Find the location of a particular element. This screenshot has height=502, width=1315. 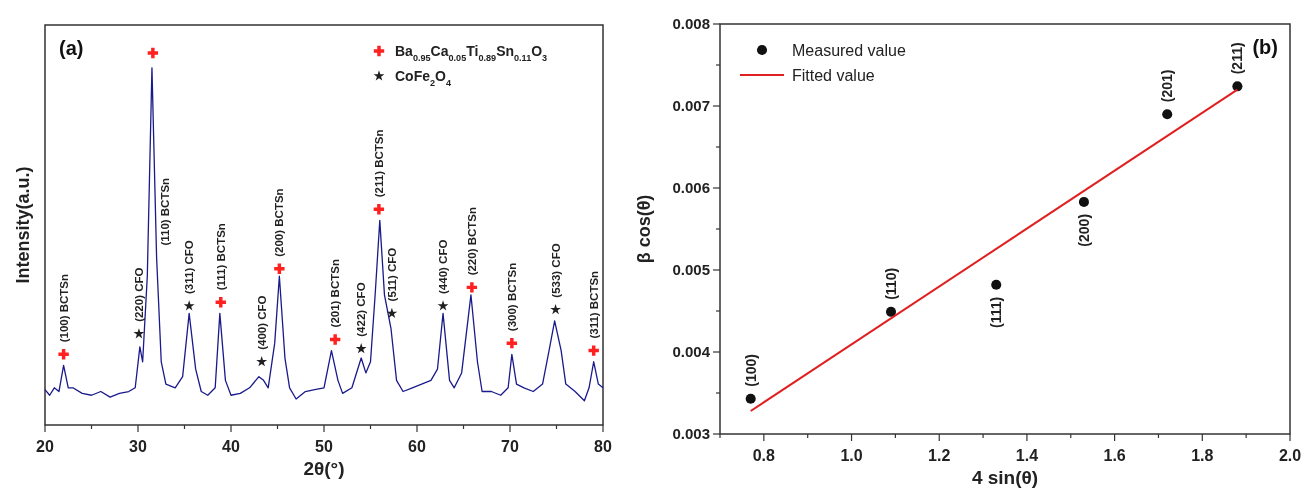

annotation: (440) CFO is located at coordinates (443, 266).